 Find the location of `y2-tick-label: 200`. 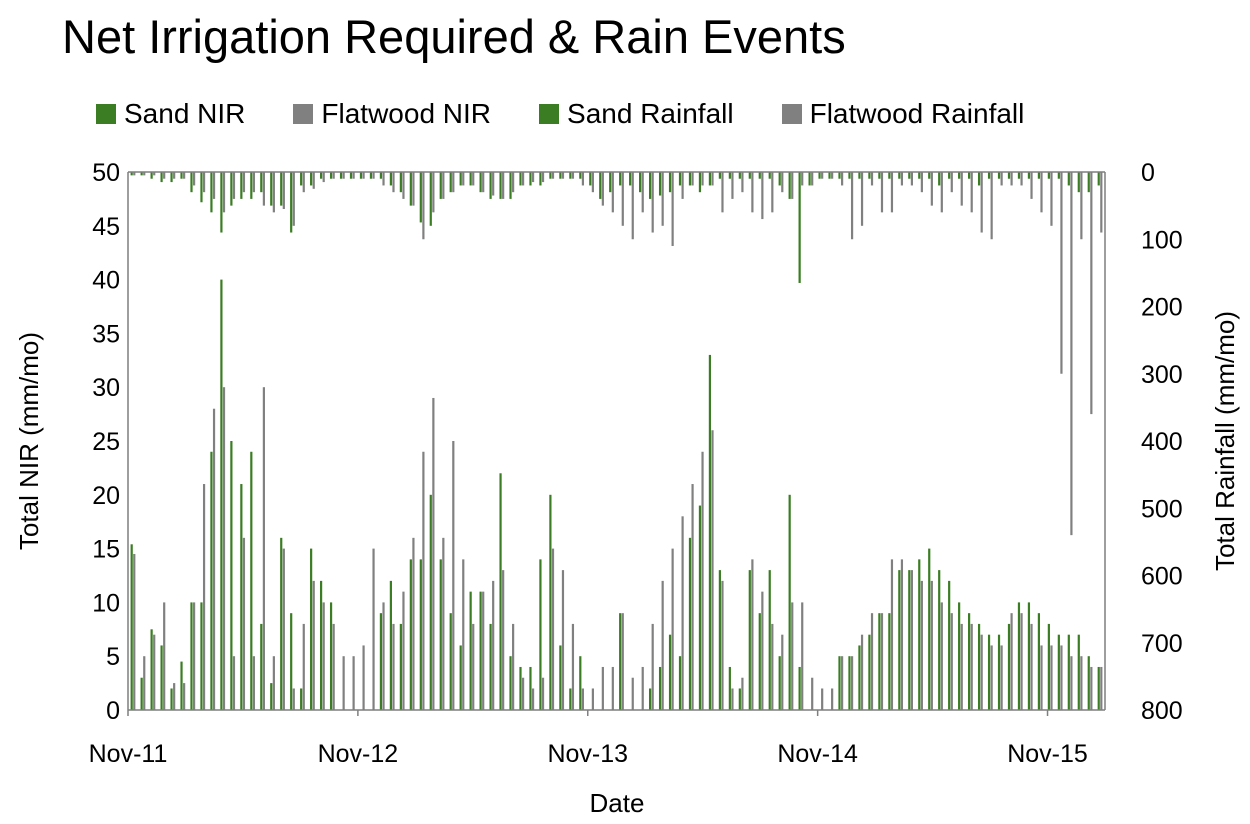

y2-tick-label: 200 is located at coordinates (1162, 308).